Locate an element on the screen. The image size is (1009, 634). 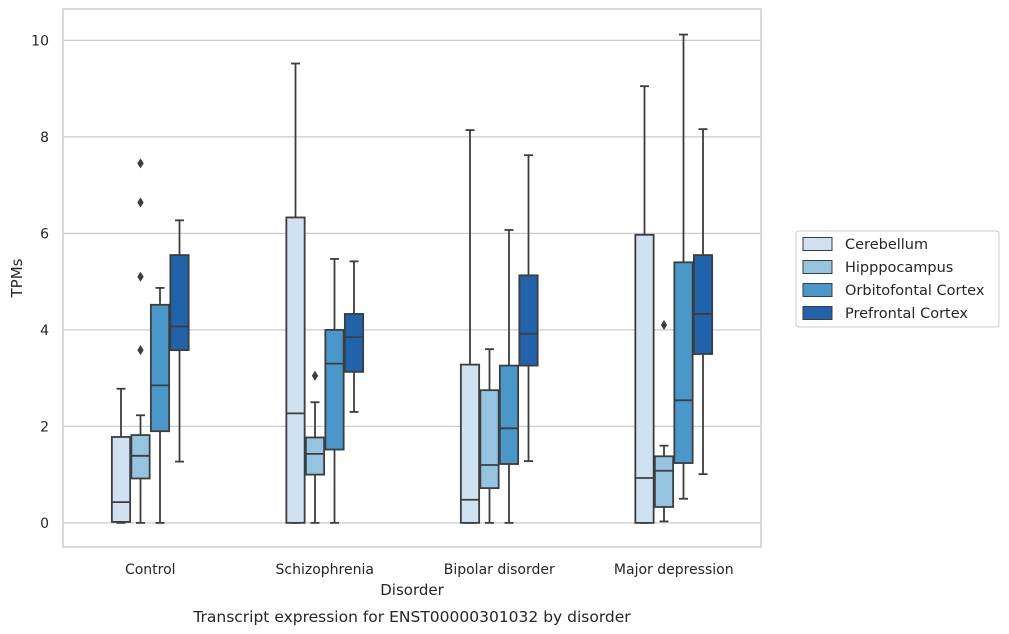
legend-label: Prefrontal Cortex is located at coordinates (906, 314).